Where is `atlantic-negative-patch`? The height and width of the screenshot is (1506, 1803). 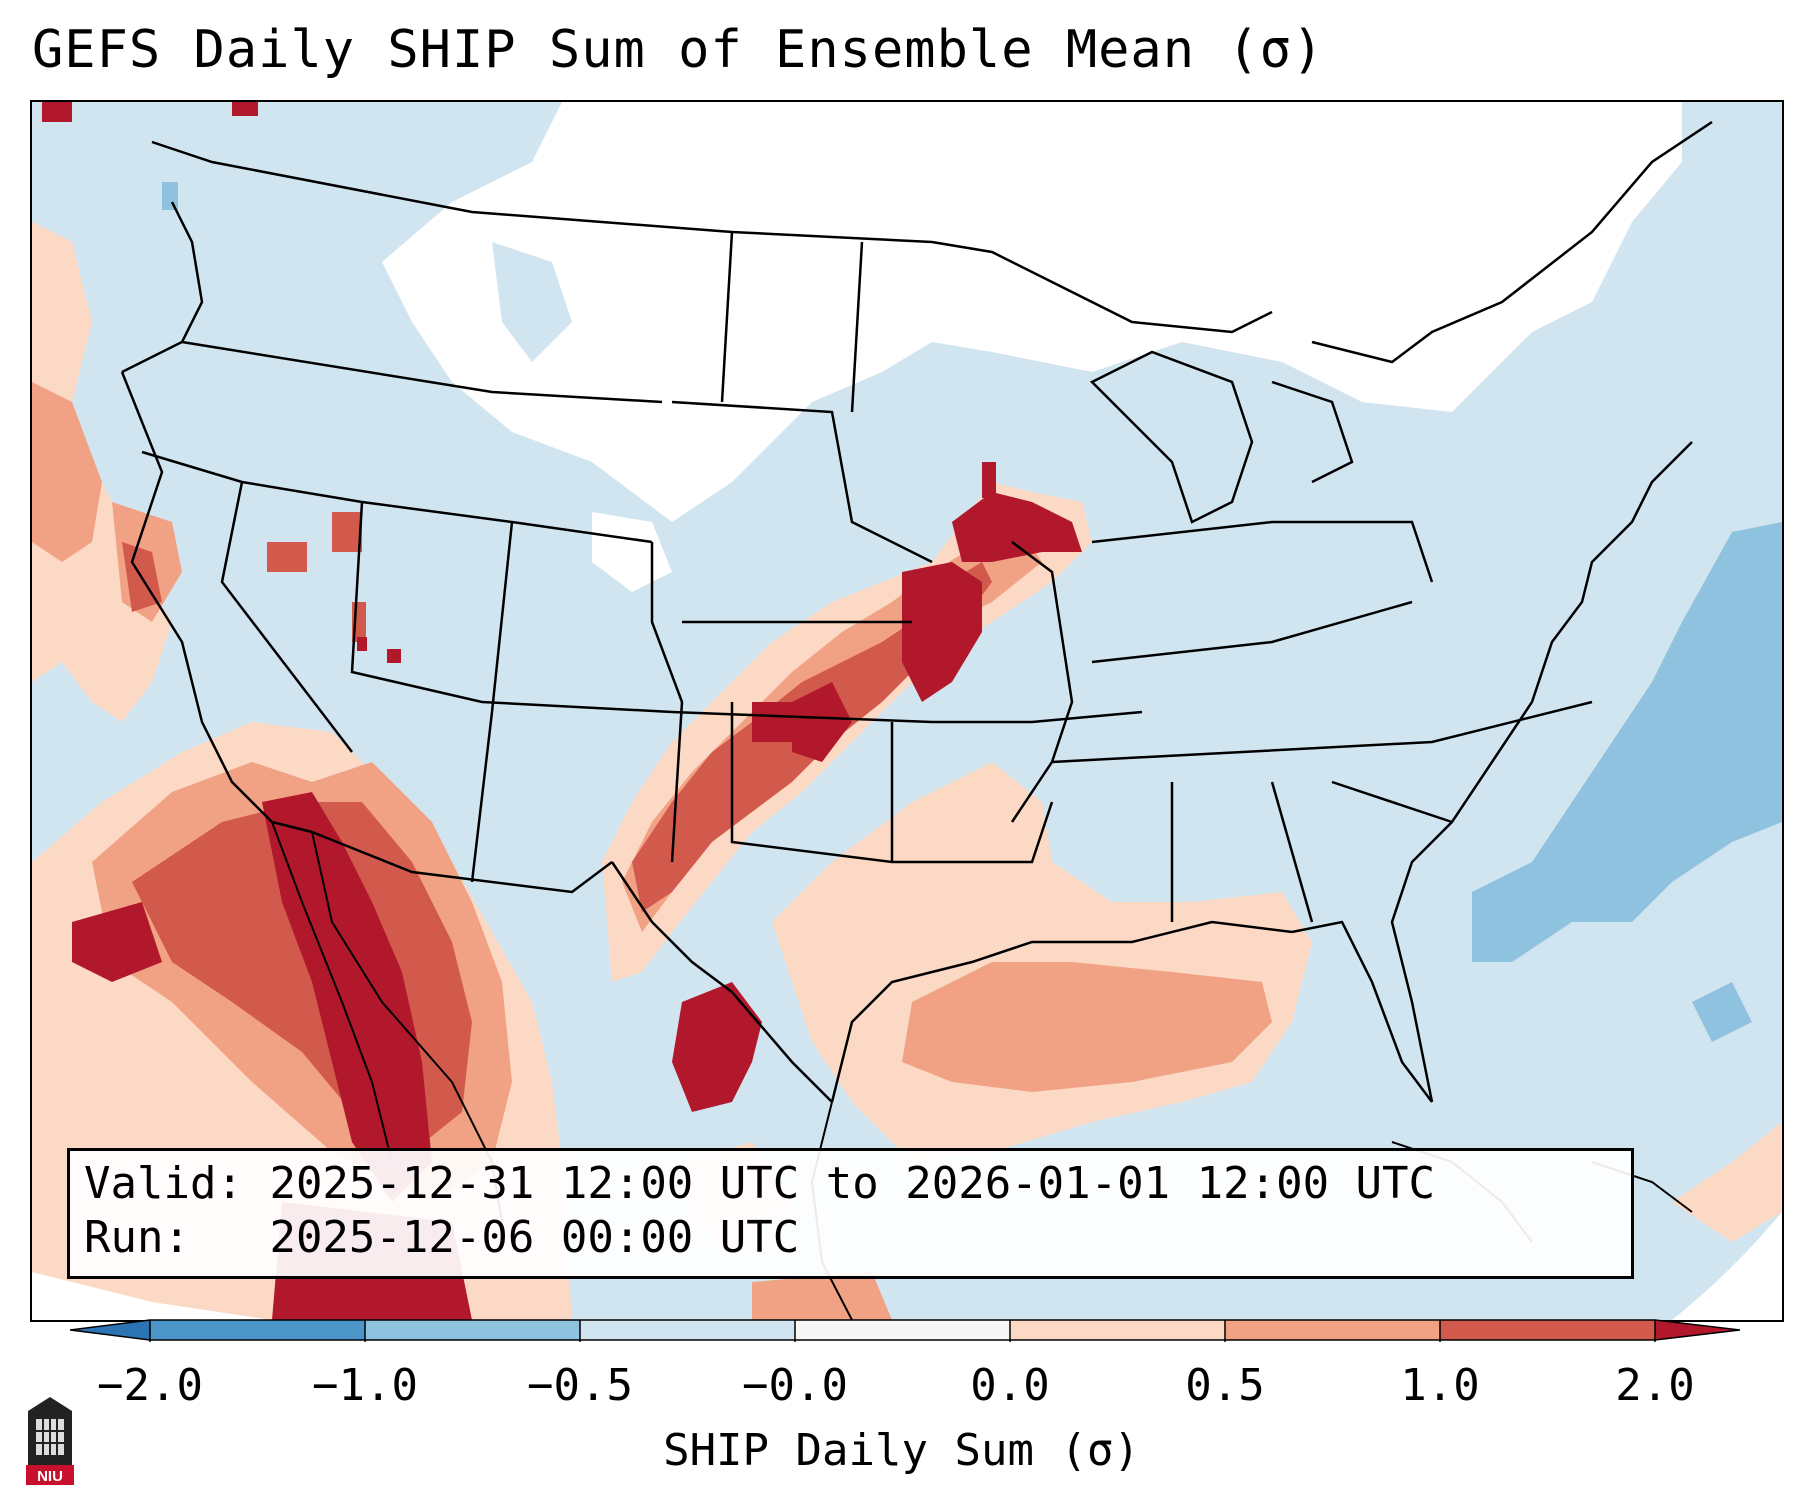
atlantic-negative-patch is located at coordinates (1722, 1012).